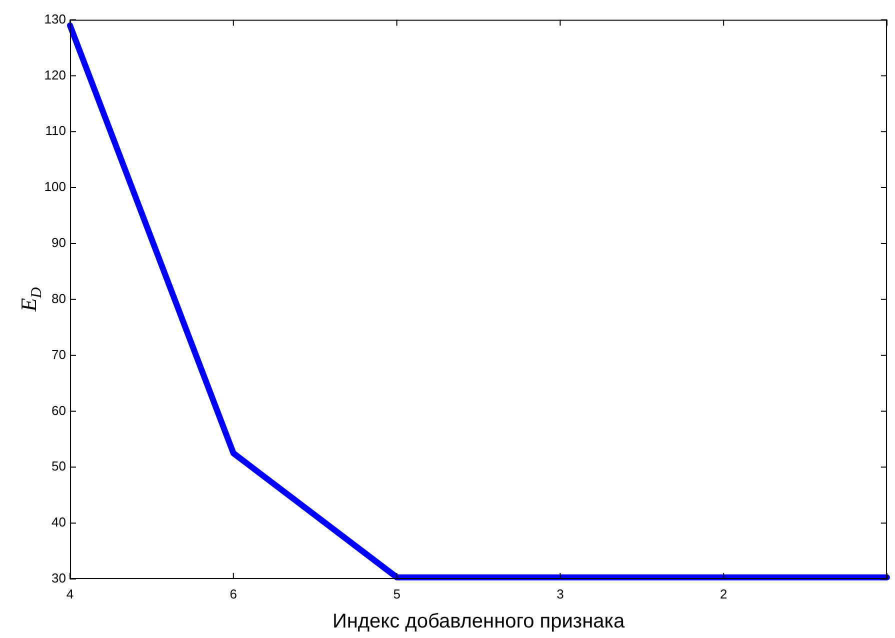 The height and width of the screenshot is (638, 895). I want to click on y-tick-label: 80, so click(59, 298).